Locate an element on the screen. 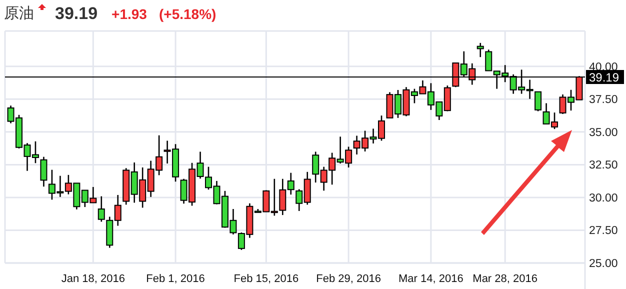 This screenshot has height=289, width=626. text: (+5.18%) is located at coordinates (187, 14).